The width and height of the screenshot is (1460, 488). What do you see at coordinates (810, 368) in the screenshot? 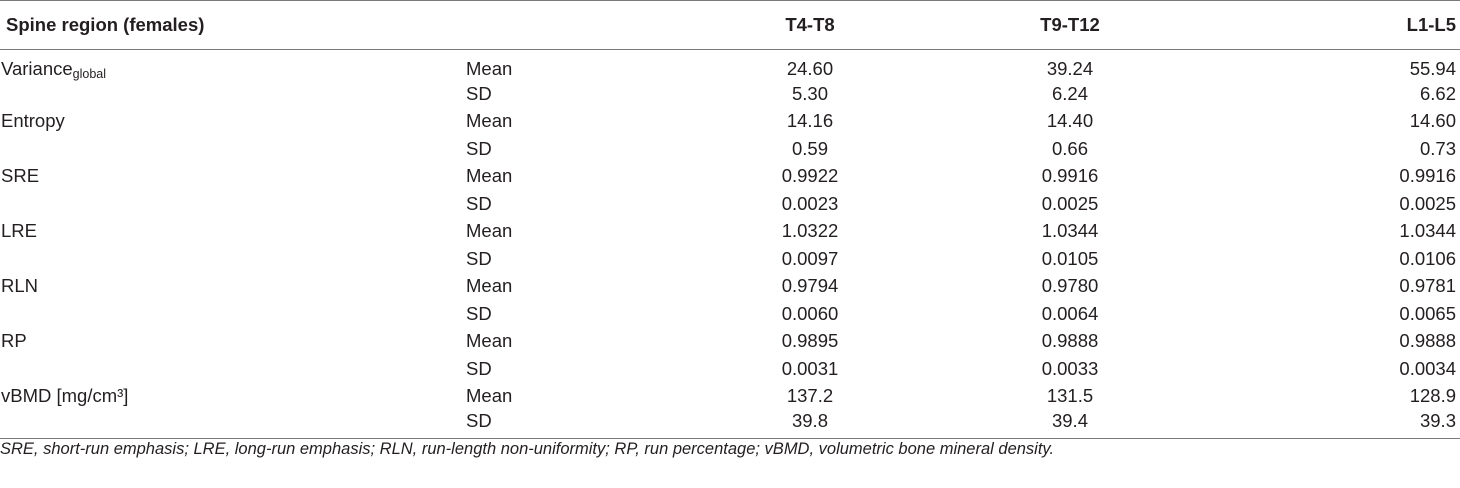
I see `cell-t4-t8: 0.0031` at bounding box center [810, 368].